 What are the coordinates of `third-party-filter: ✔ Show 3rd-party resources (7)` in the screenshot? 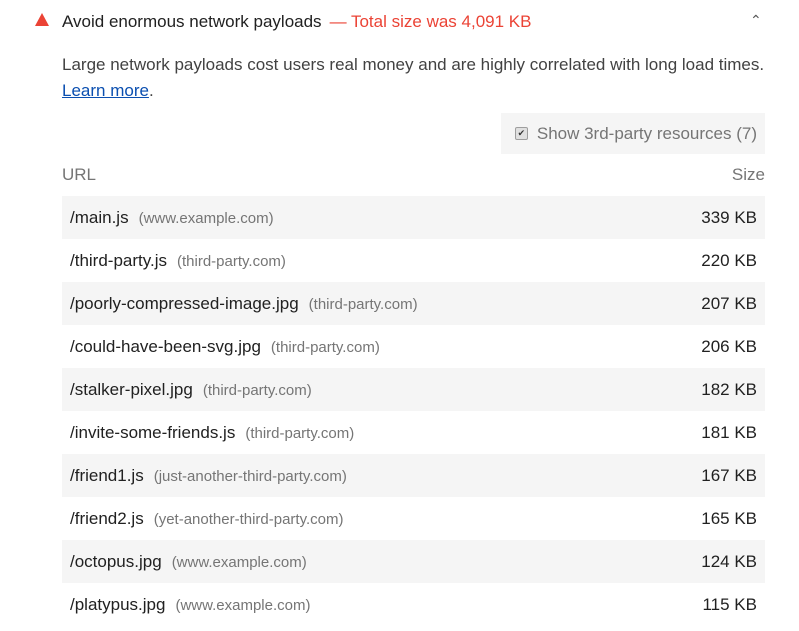 It's located at (633, 133).